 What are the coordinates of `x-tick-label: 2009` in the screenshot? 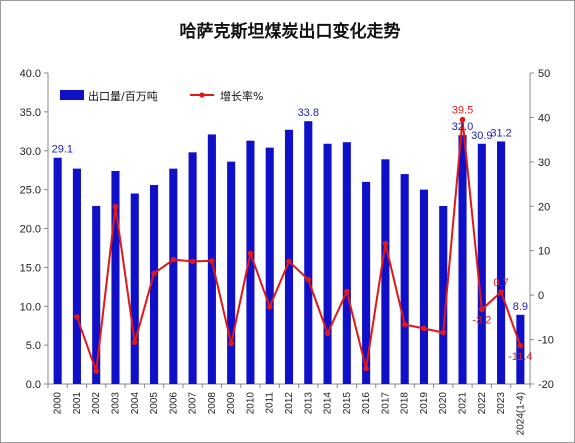 It's located at (231, 403).